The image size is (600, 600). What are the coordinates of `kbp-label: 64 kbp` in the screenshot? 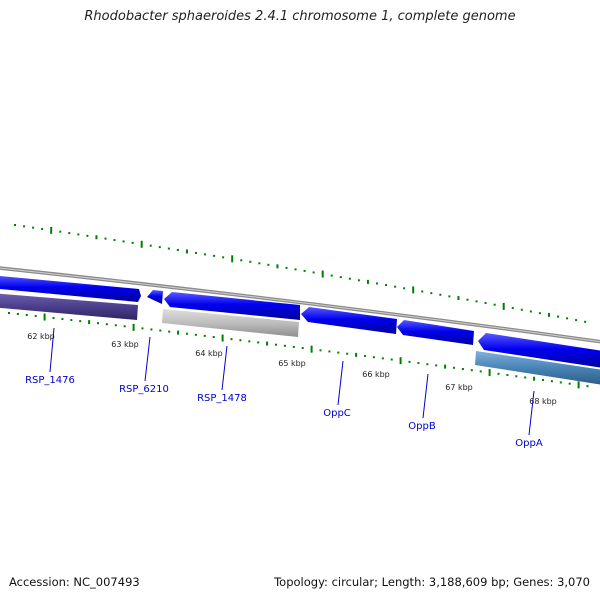 It's located at (209, 353).